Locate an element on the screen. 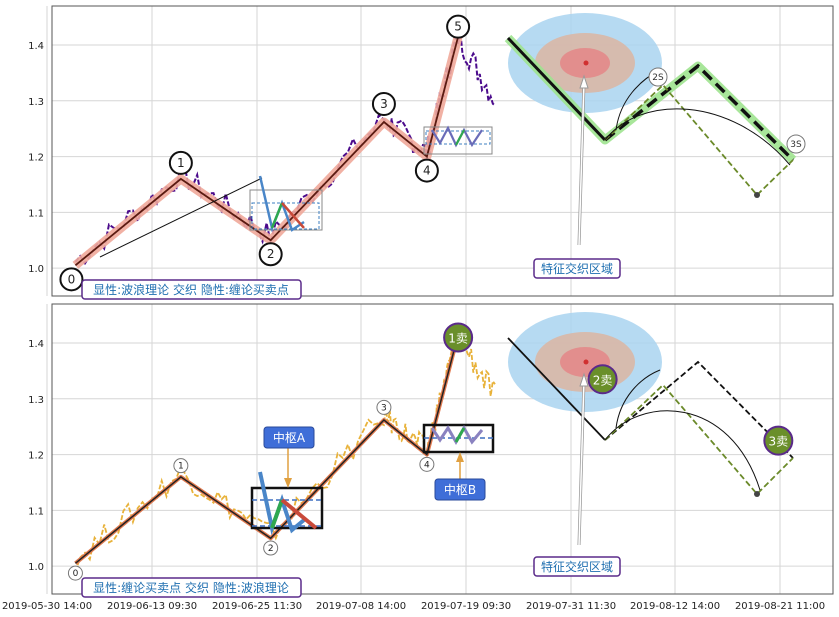 The width and height of the screenshot is (839, 617). top-label-2s: 2S is located at coordinates (658, 77).